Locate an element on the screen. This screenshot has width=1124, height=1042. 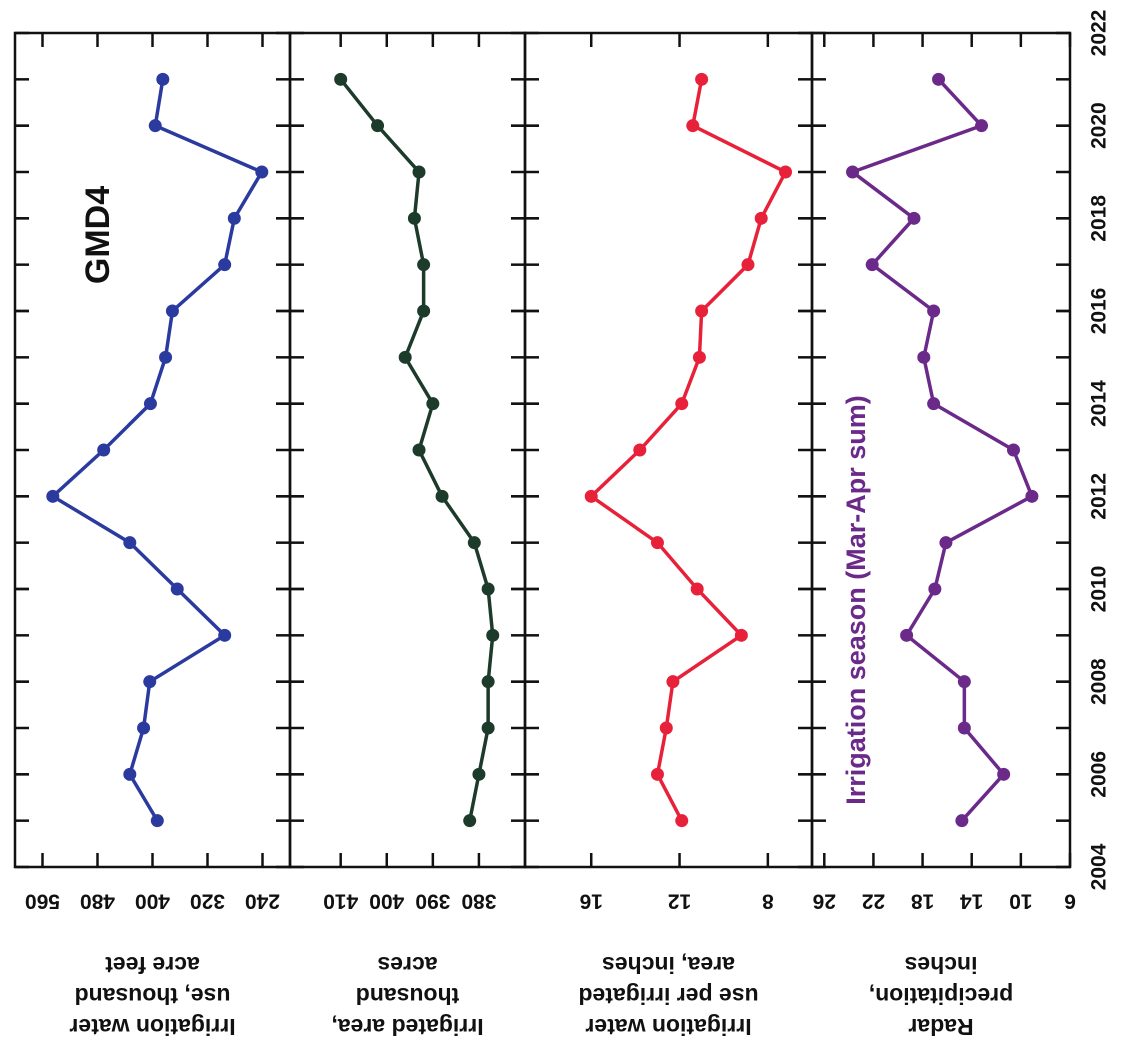
y-axis-title: acre feet is located at coordinates (152, 965).